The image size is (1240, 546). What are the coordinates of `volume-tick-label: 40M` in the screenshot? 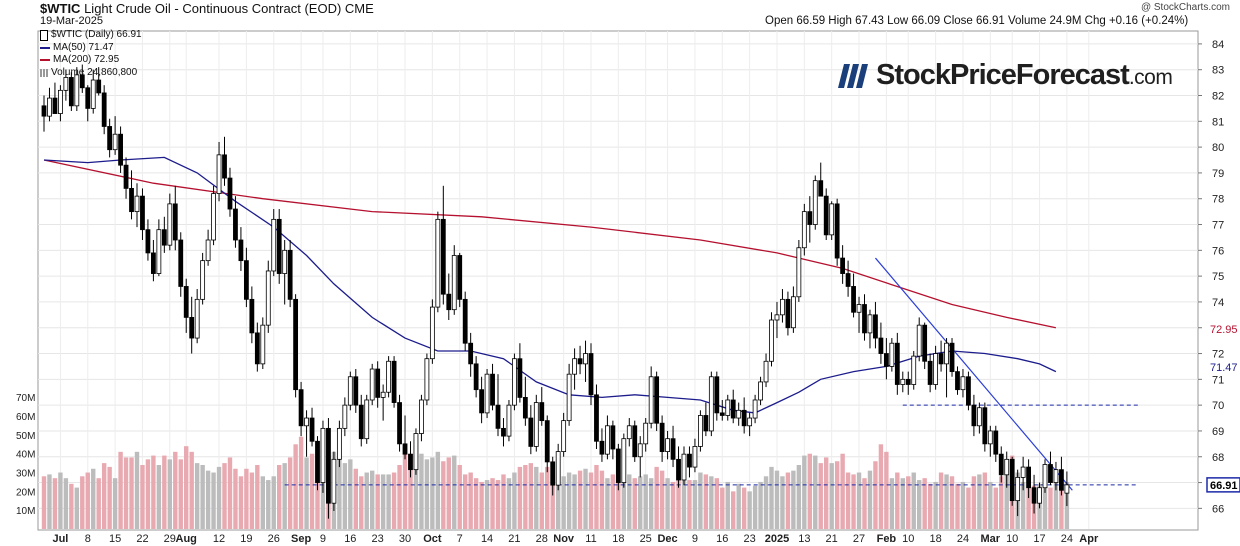 It's located at (25, 455).